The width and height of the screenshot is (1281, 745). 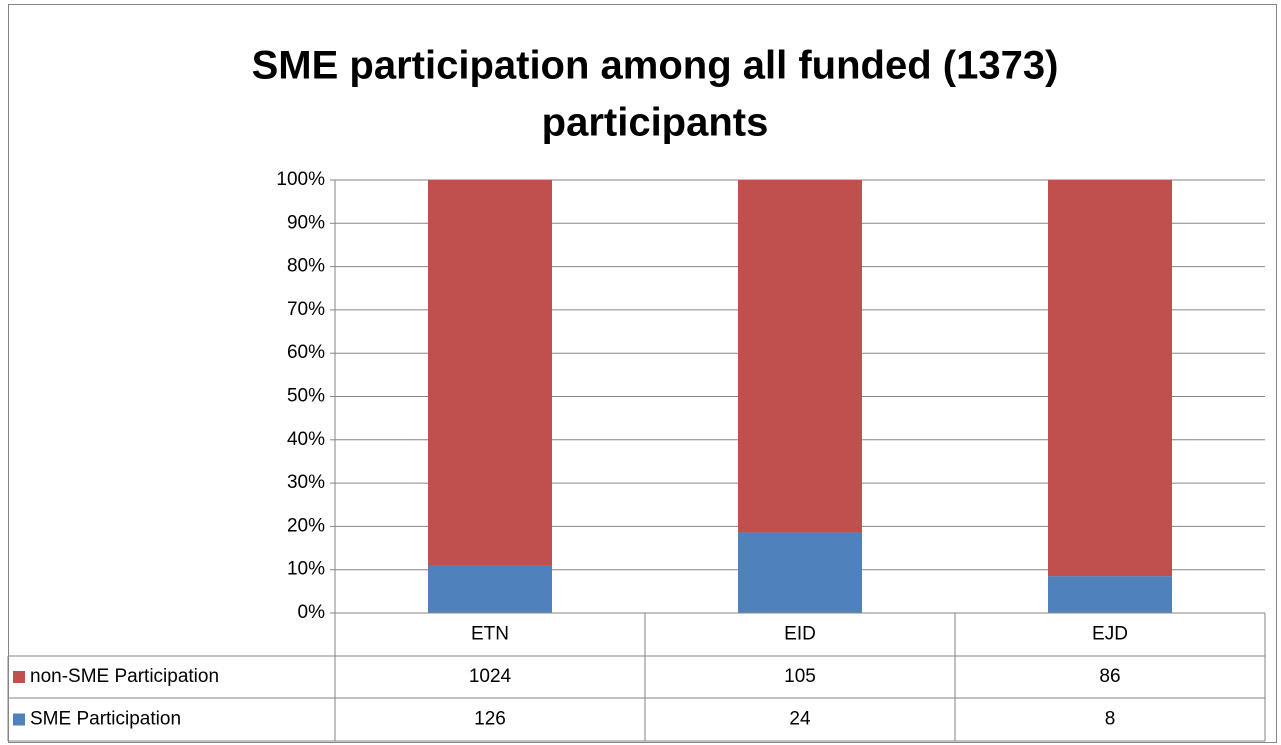 I want to click on x-tick-label: ETN, so click(x=490, y=634).